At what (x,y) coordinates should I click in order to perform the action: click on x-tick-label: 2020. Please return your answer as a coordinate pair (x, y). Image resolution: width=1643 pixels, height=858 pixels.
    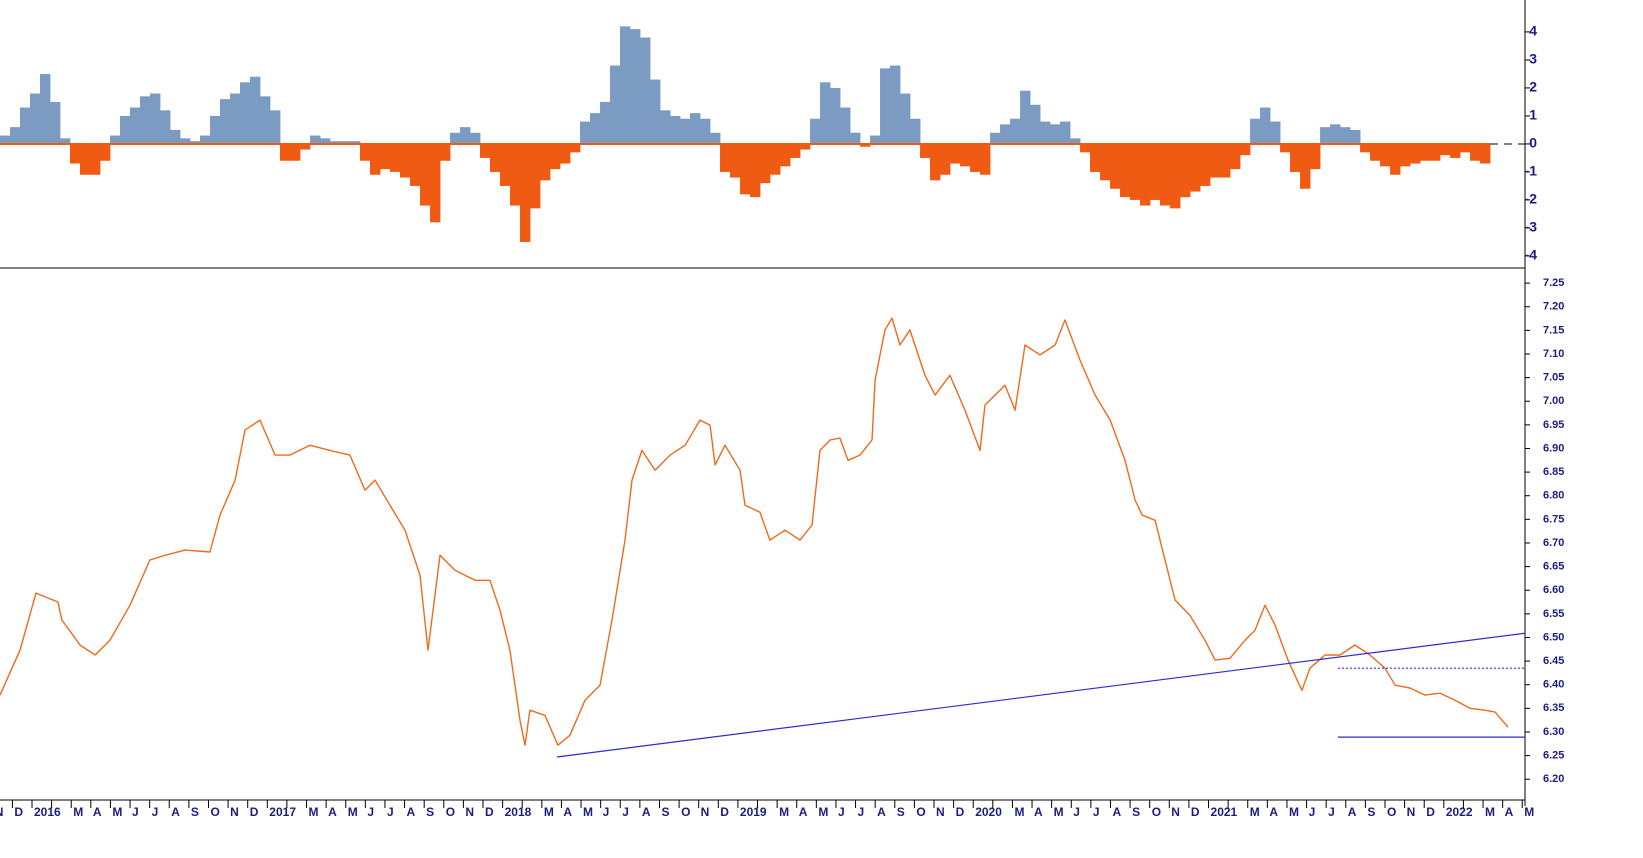
    Looking at the image, I should click on (988, 812).